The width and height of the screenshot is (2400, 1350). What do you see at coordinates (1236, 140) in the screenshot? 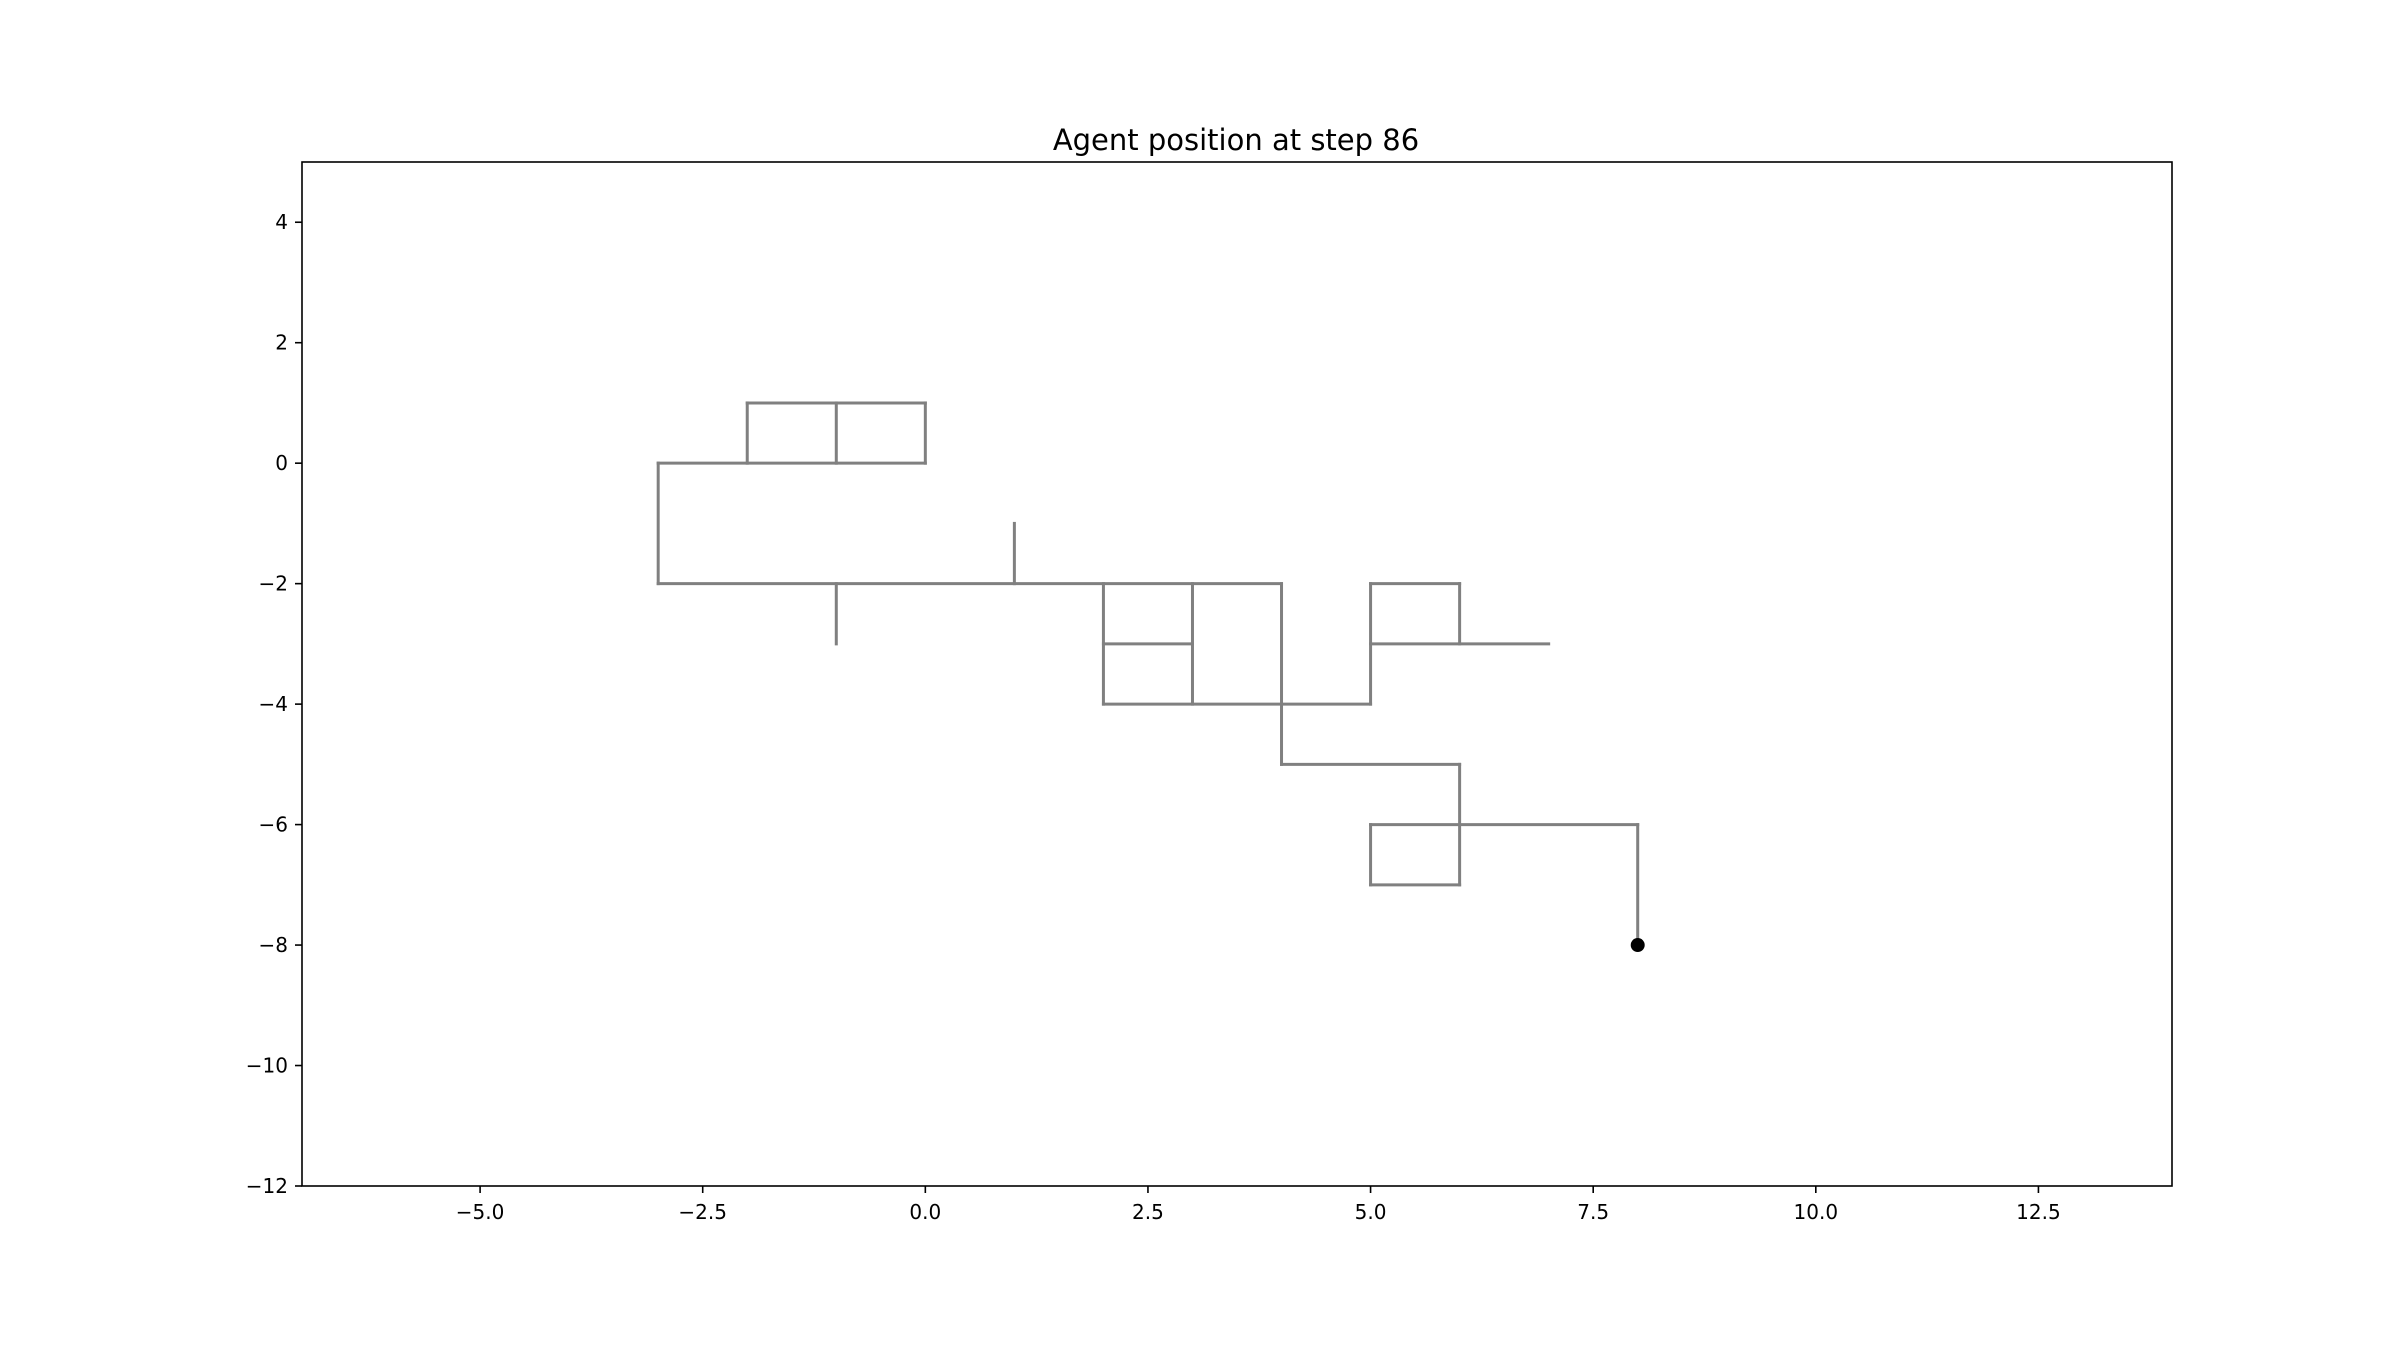
I see `chart-title: Agent position at step 86` at bounding box center [1236, 140].